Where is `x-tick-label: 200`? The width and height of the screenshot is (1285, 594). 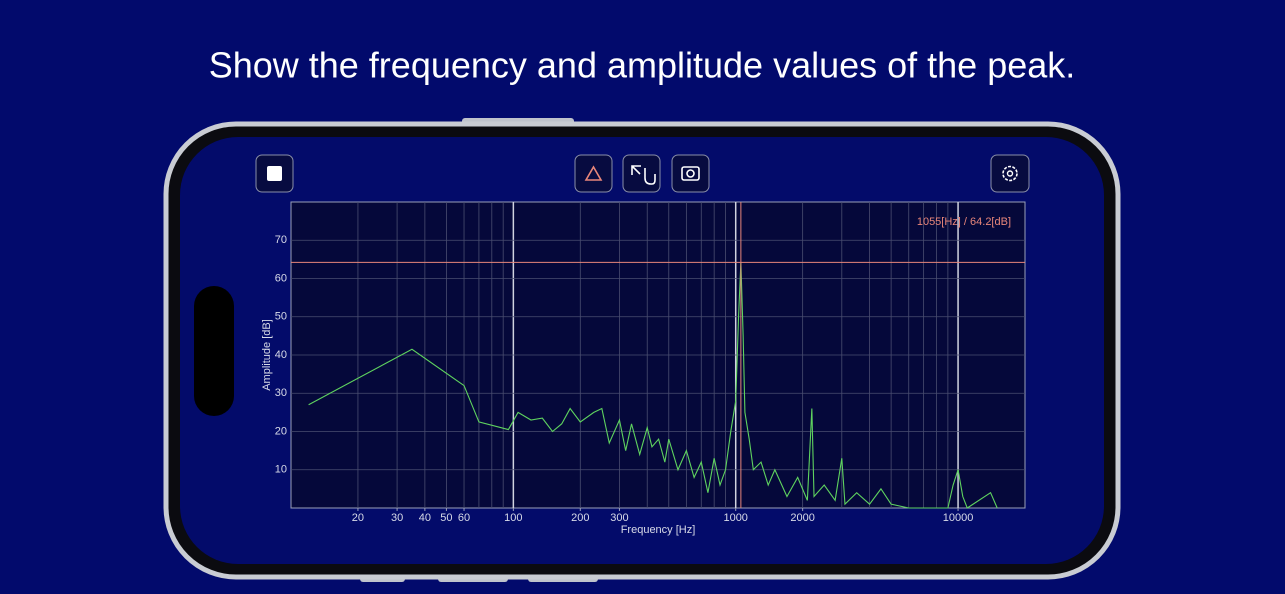 x-tick-label: 200 is located at coordinates (580, 518).